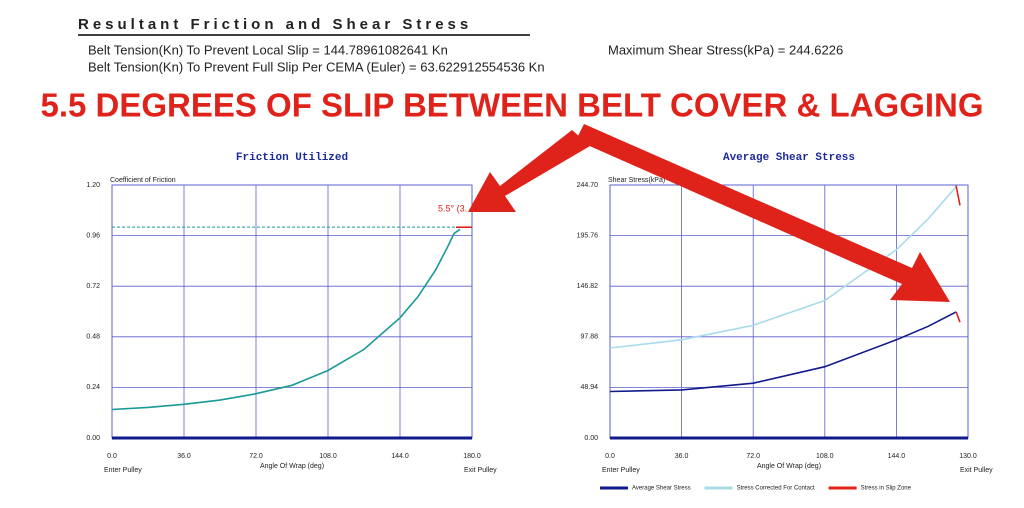  I want to click on y-tick-label: 48.94, so click(589, 387).